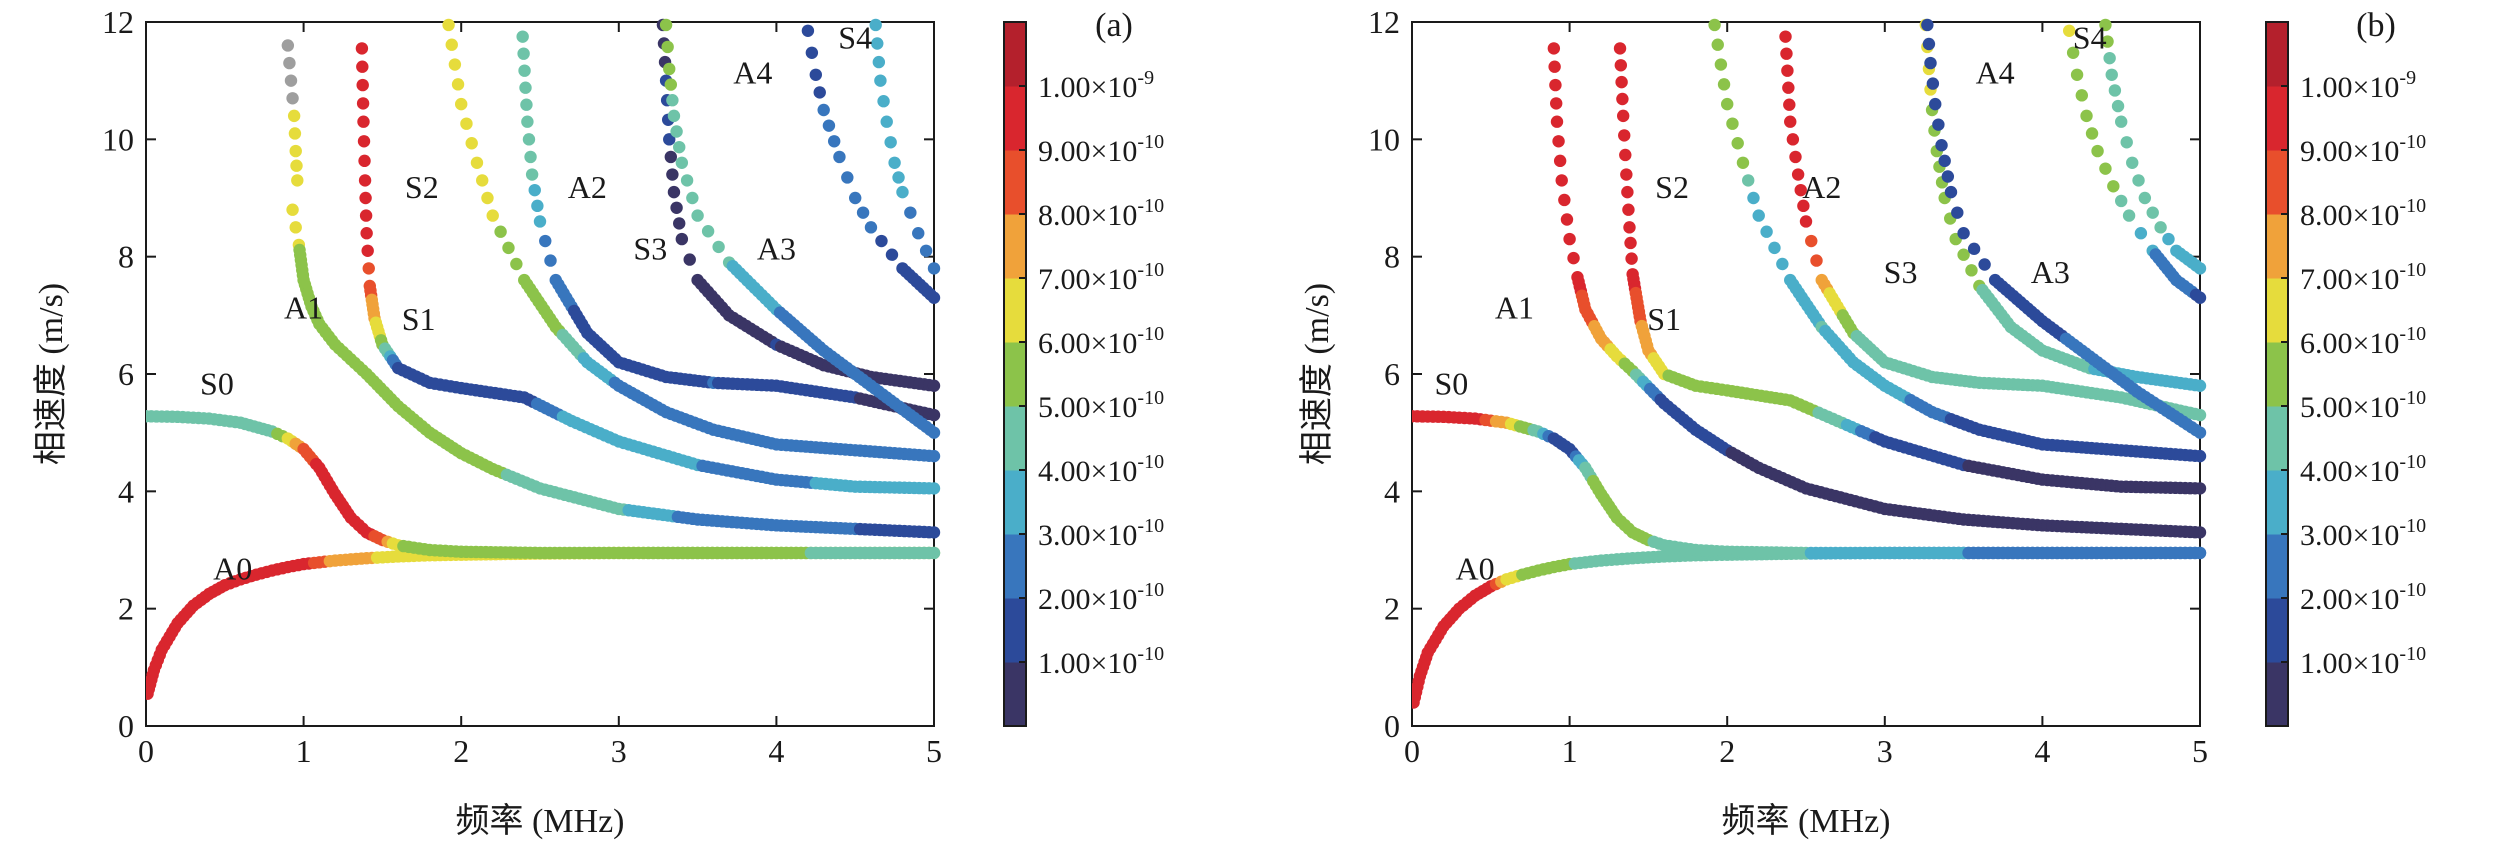 This screenshot has width=2520, height=844. Describe the element at coordinates (855, 37) in the screenshot. I see `mode-label-S4: S4` at that location.